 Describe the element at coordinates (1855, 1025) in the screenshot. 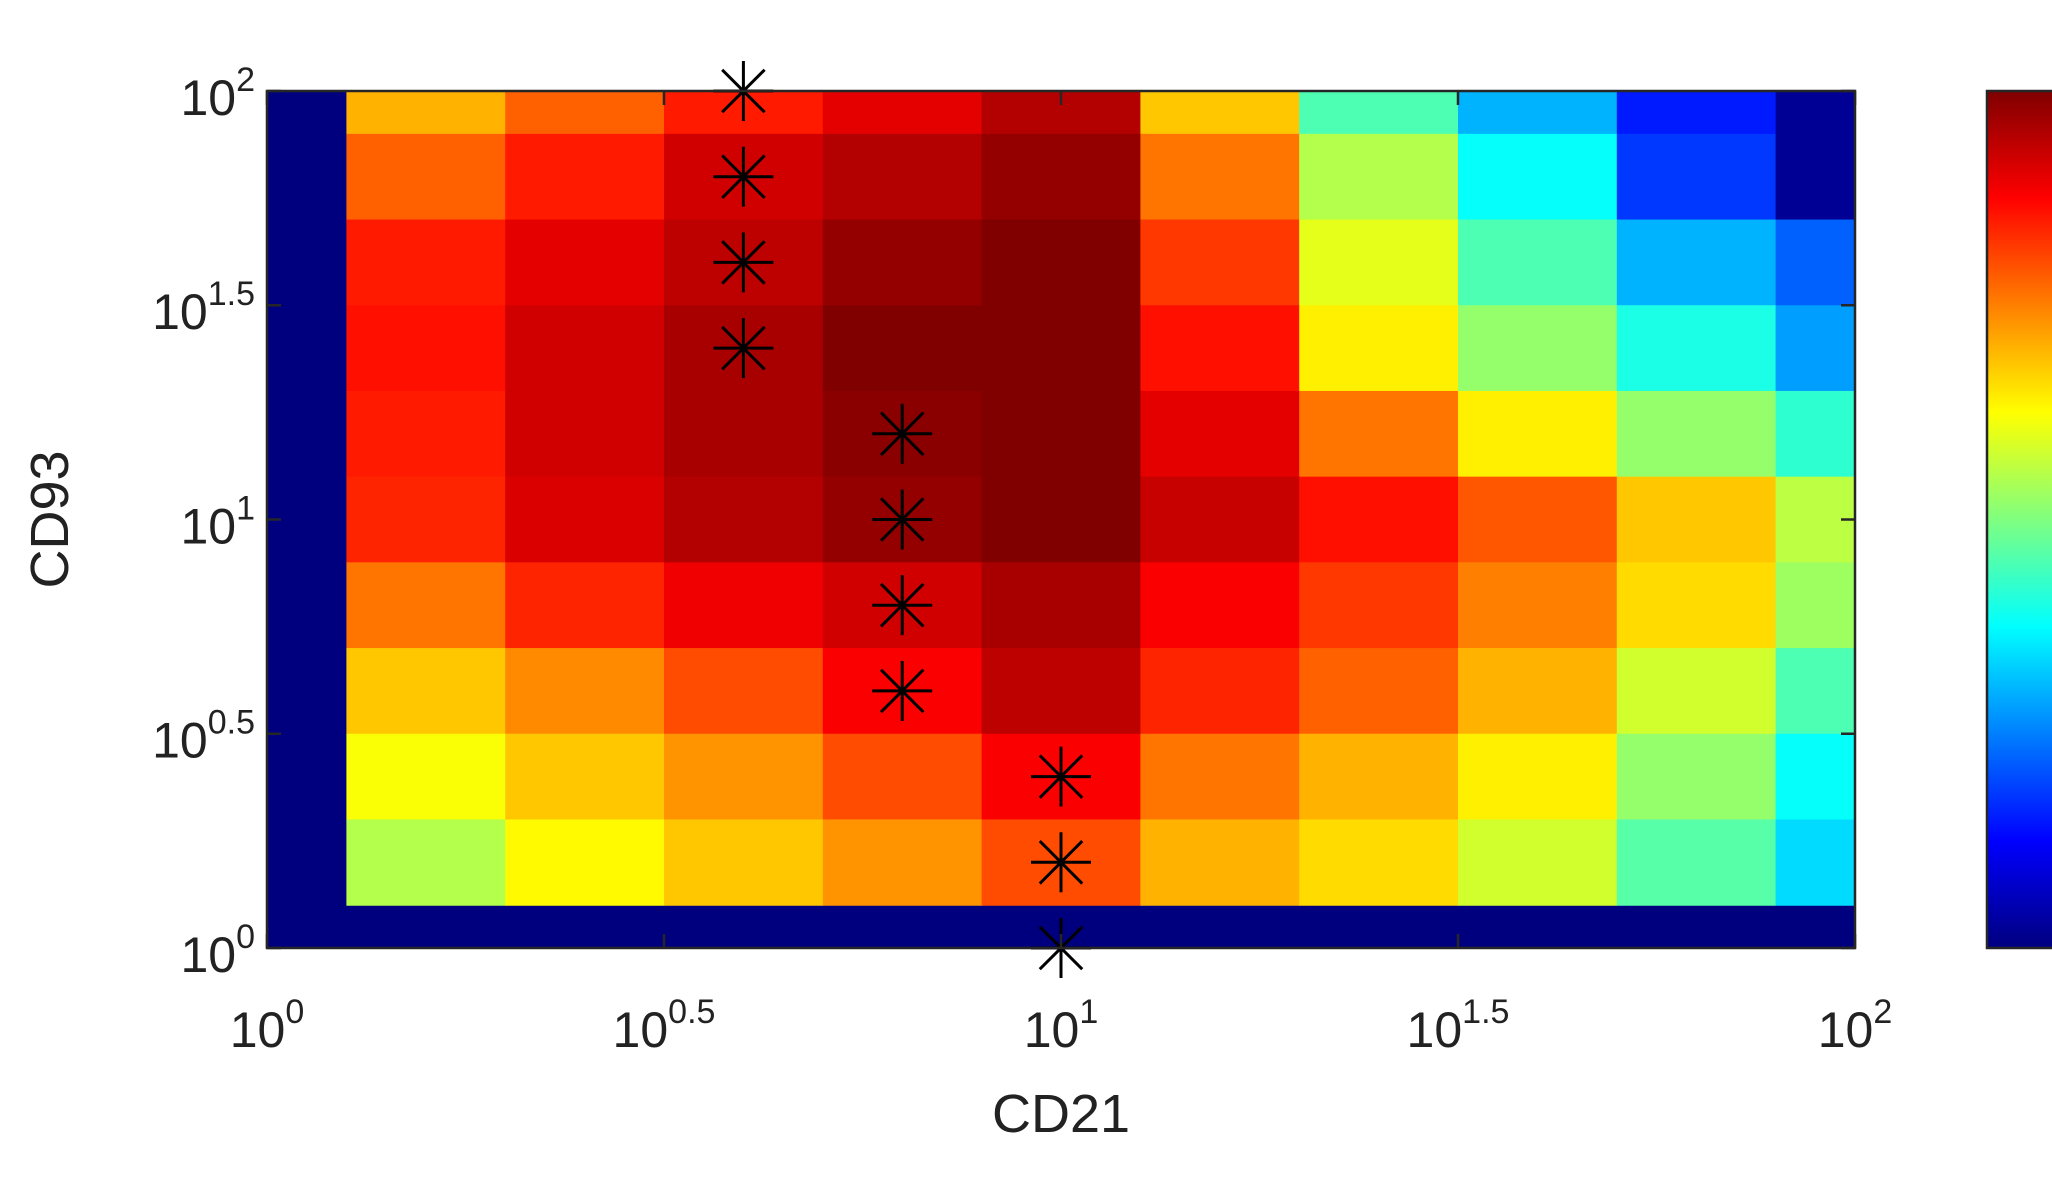

I see `x-tick-label: 10²` at that location.